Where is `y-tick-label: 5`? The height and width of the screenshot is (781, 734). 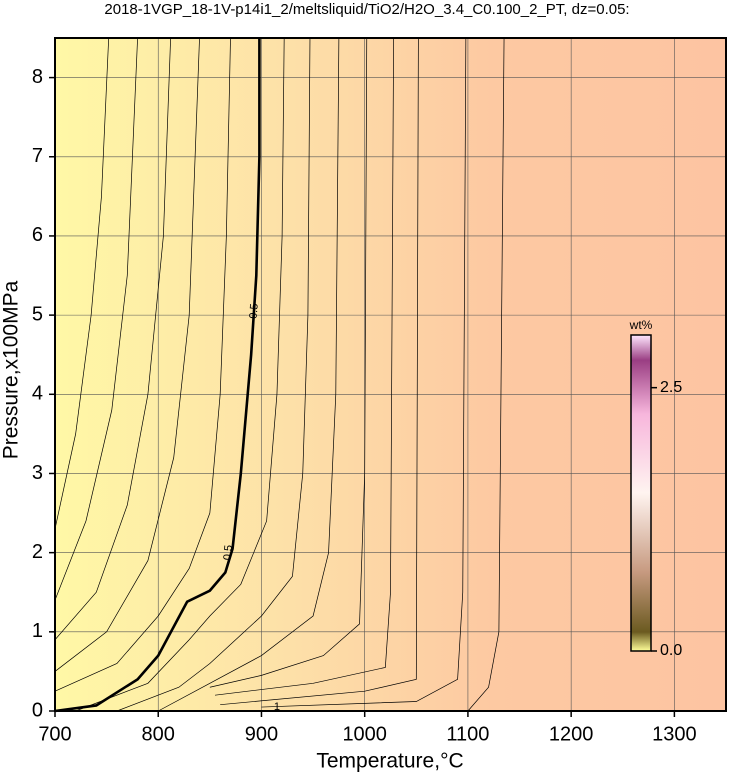 y-tick-label: 5 is located at coordinates (37, 314).